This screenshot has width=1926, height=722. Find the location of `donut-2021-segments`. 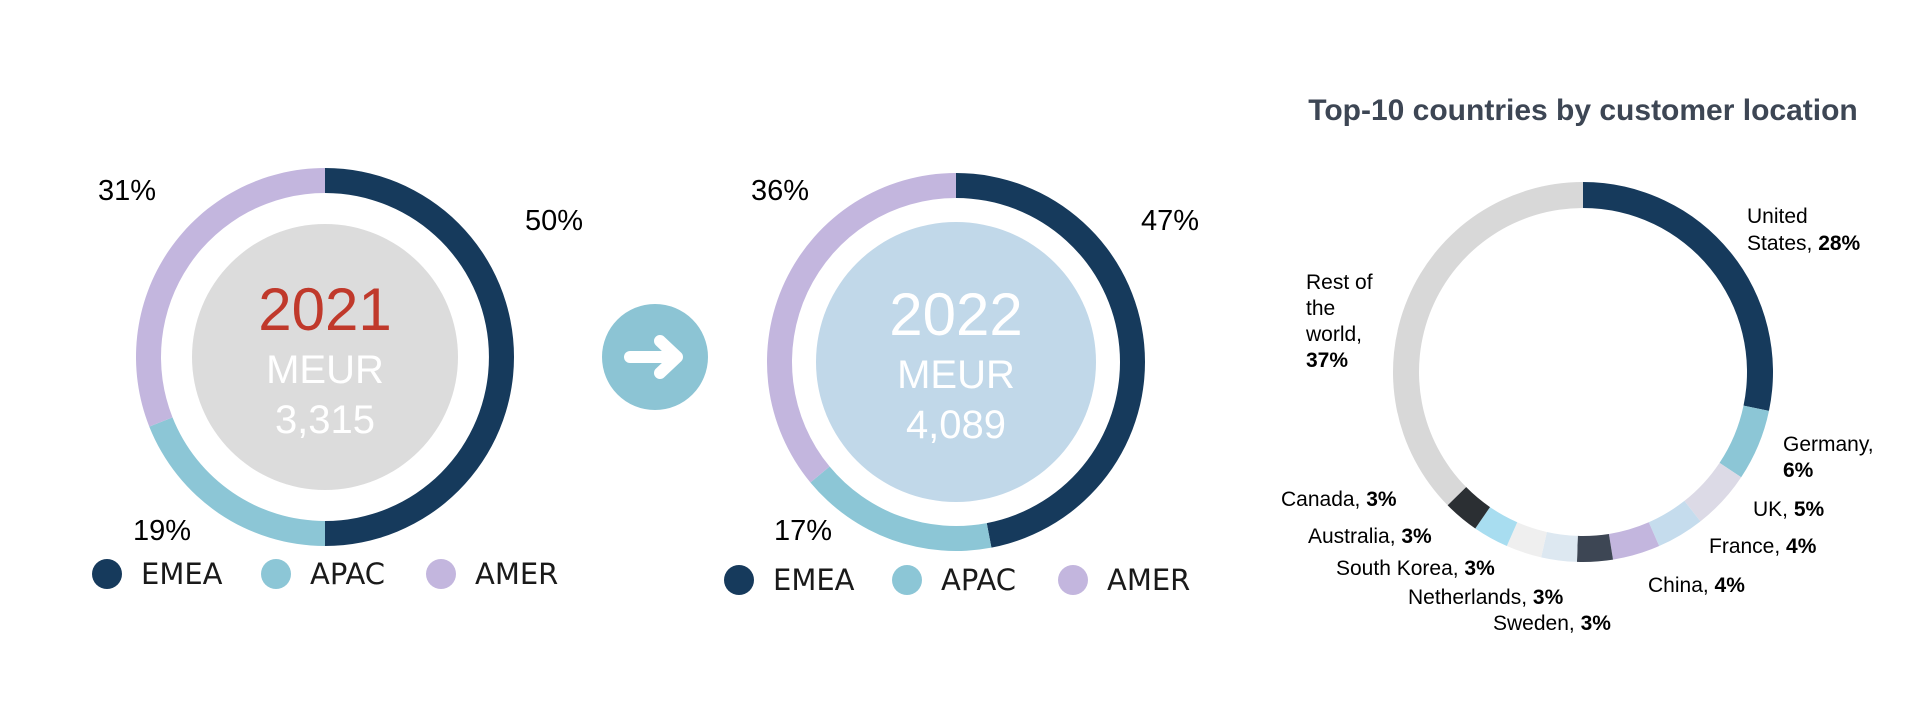

donut-2021-segments is located at coordinates (325, 357).